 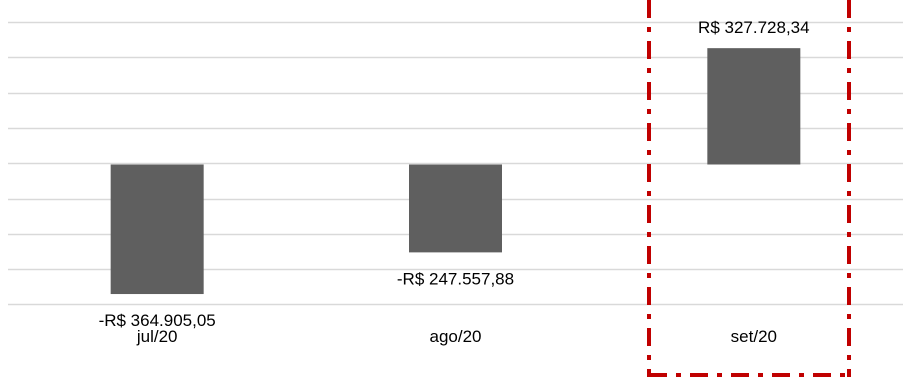 I want to click on data-label-set-20: R$ 327.728,34, so click(x=754, y=27).